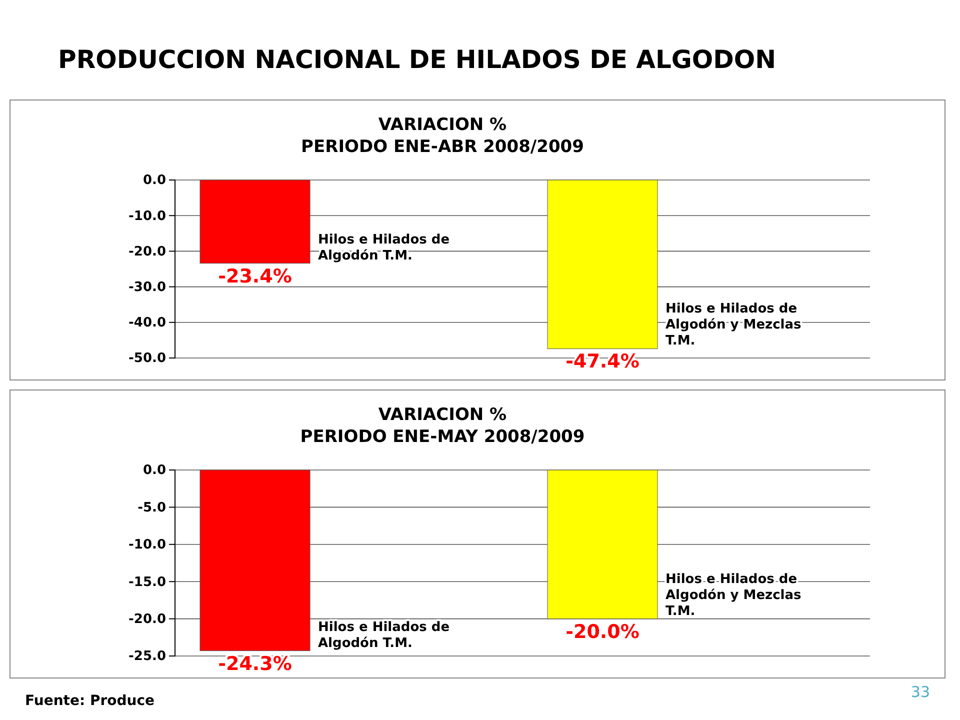  What do you see at coordinates (147, 323) in the screenshot?
I see `y-tick-label: -40.0` at bounding box center [147, 323].